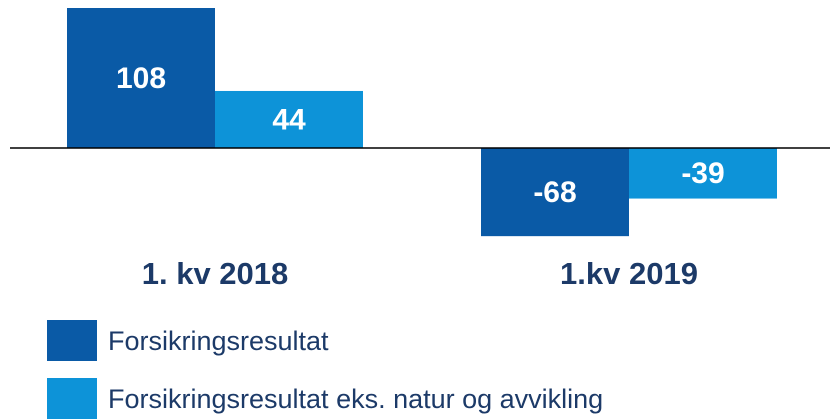 Image resolution: width=830 pixels, height=419 pixels. Describe the element at coordinates (218, 341) in the screenshot. I see `legend-label: Forsikringsresultat` at that location.